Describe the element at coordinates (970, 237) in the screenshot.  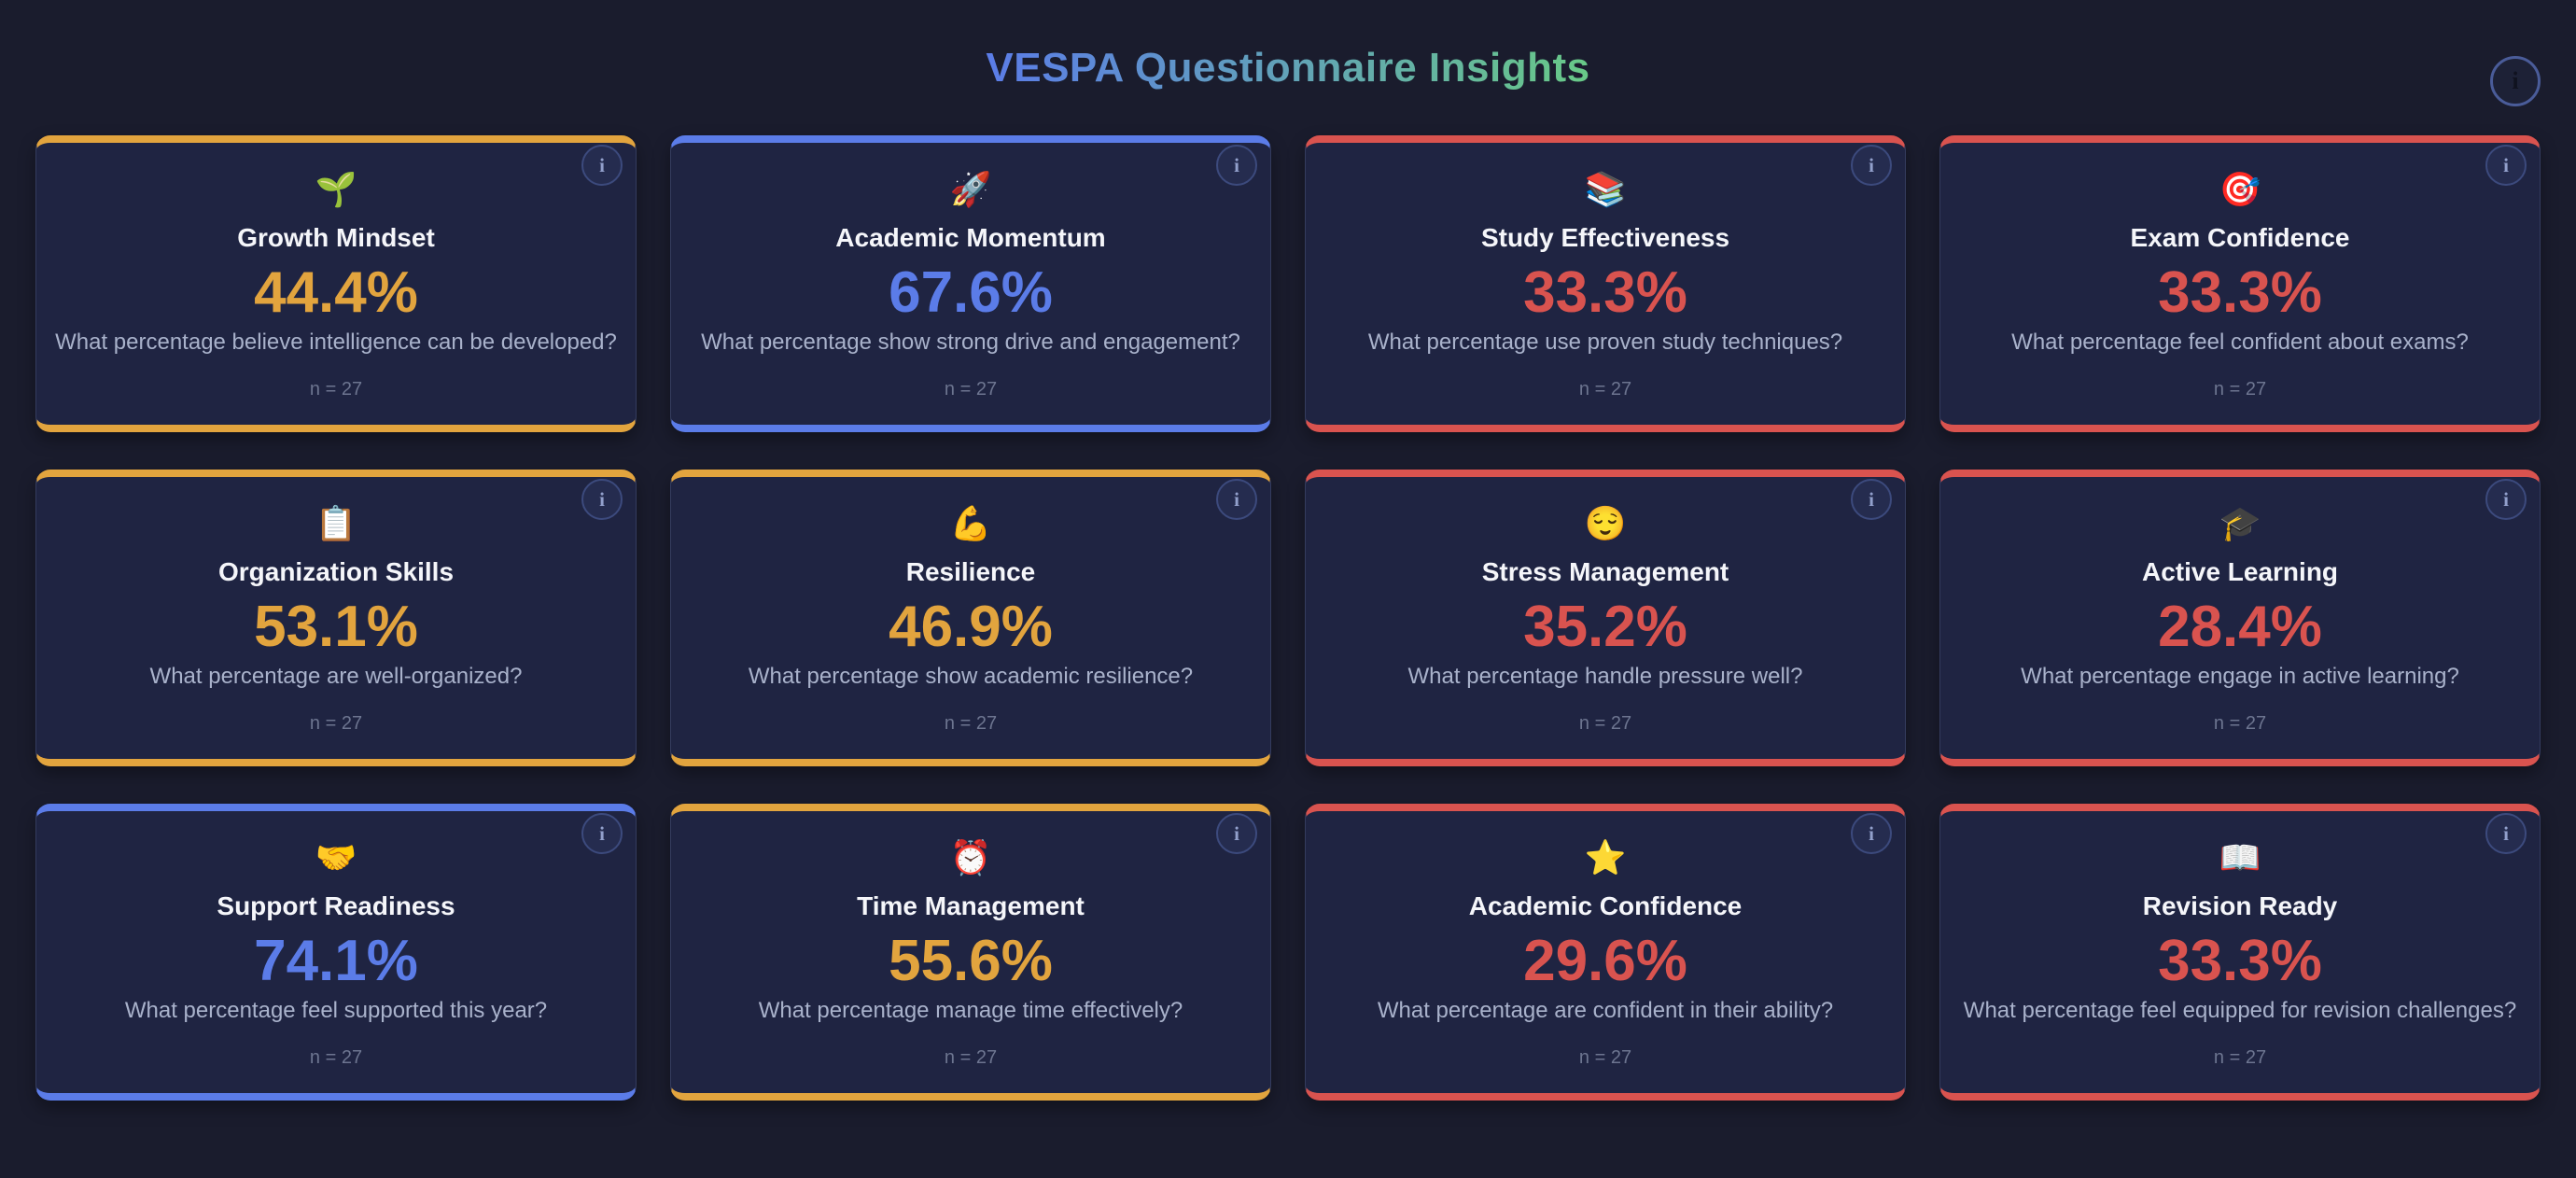
I see `card-title: Academic Momentum` at that location.